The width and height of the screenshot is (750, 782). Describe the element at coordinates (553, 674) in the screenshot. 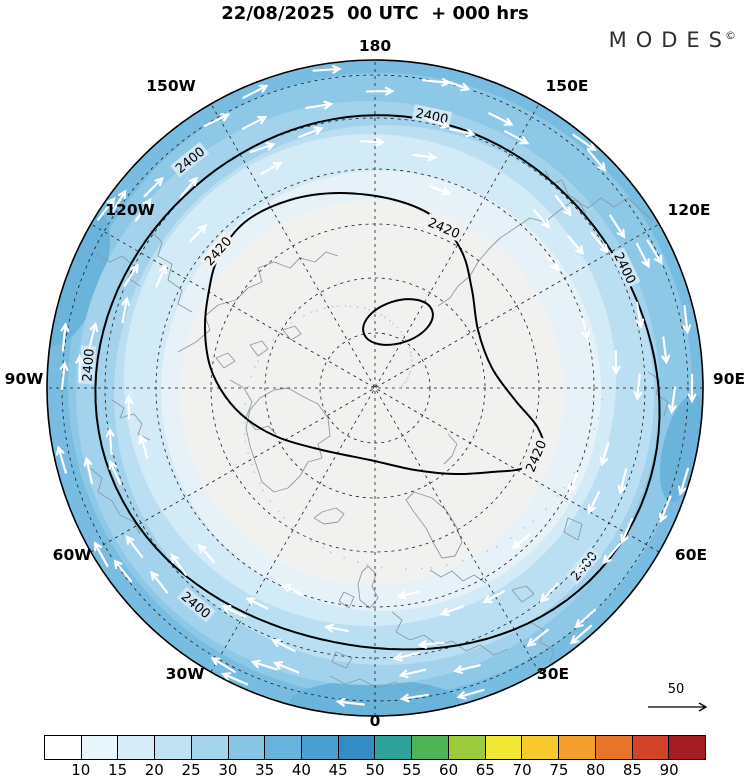

I see `lon-label: 30E` at that location.